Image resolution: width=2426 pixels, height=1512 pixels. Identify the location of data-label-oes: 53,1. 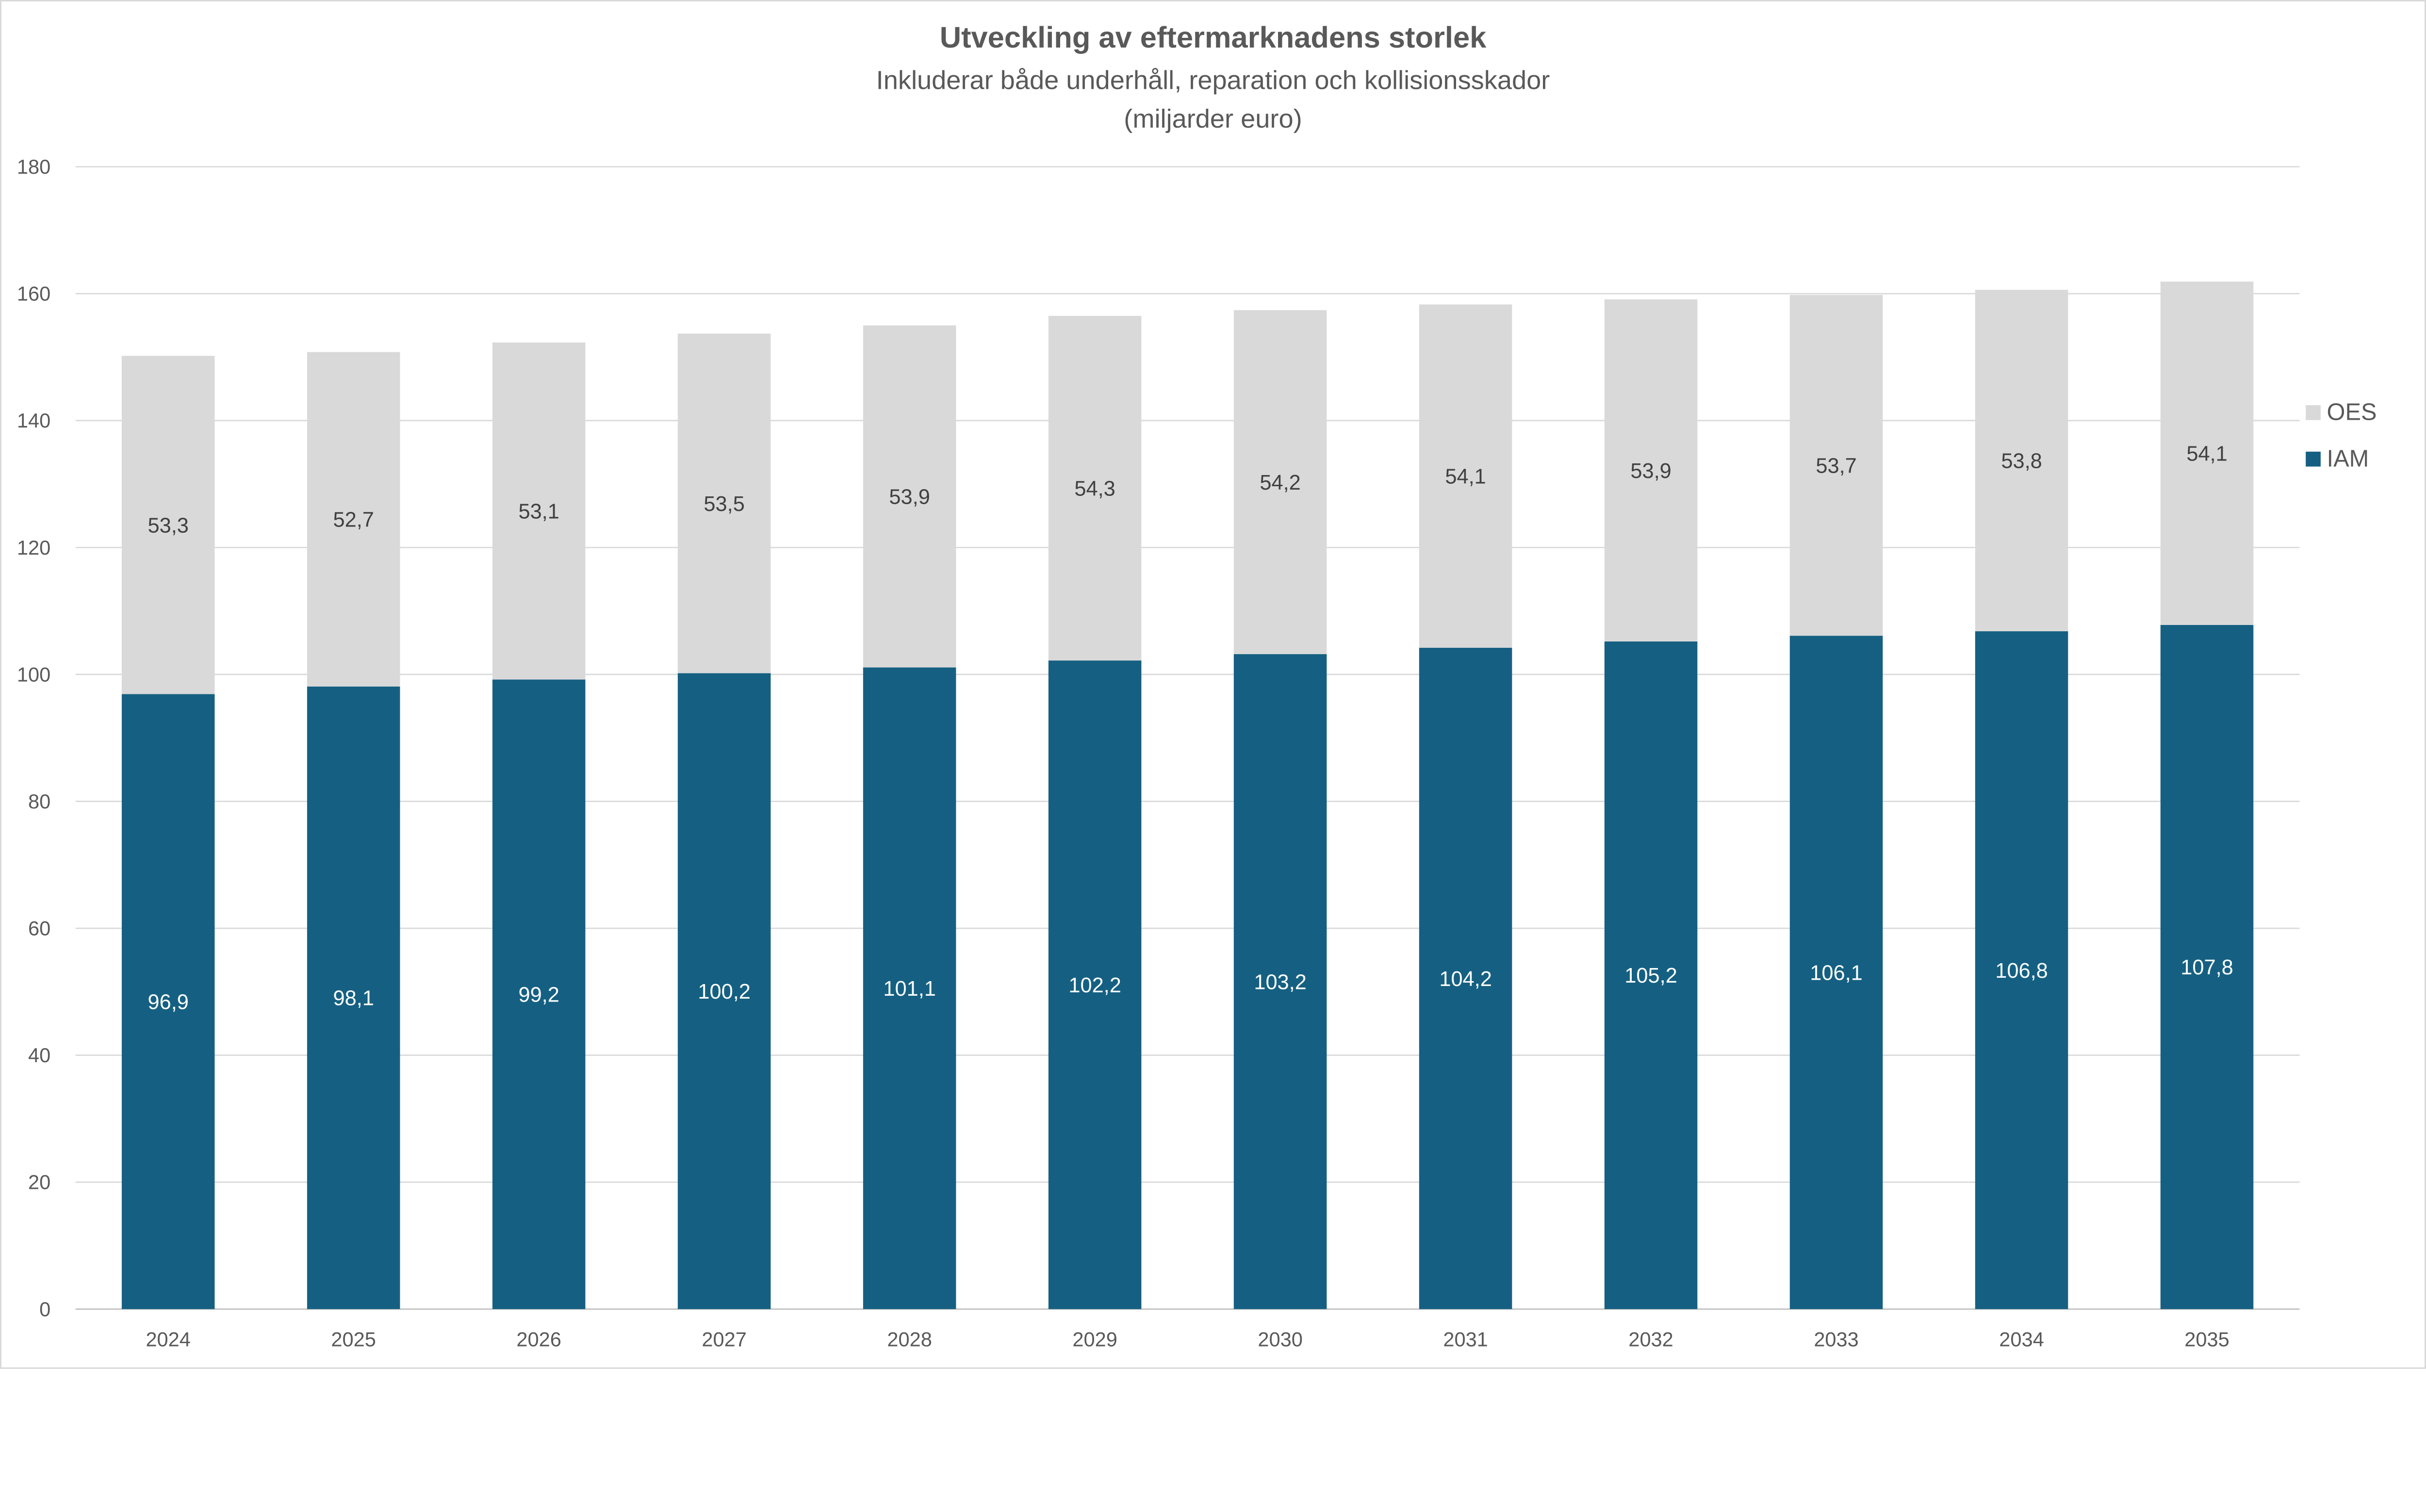
(538, 511).